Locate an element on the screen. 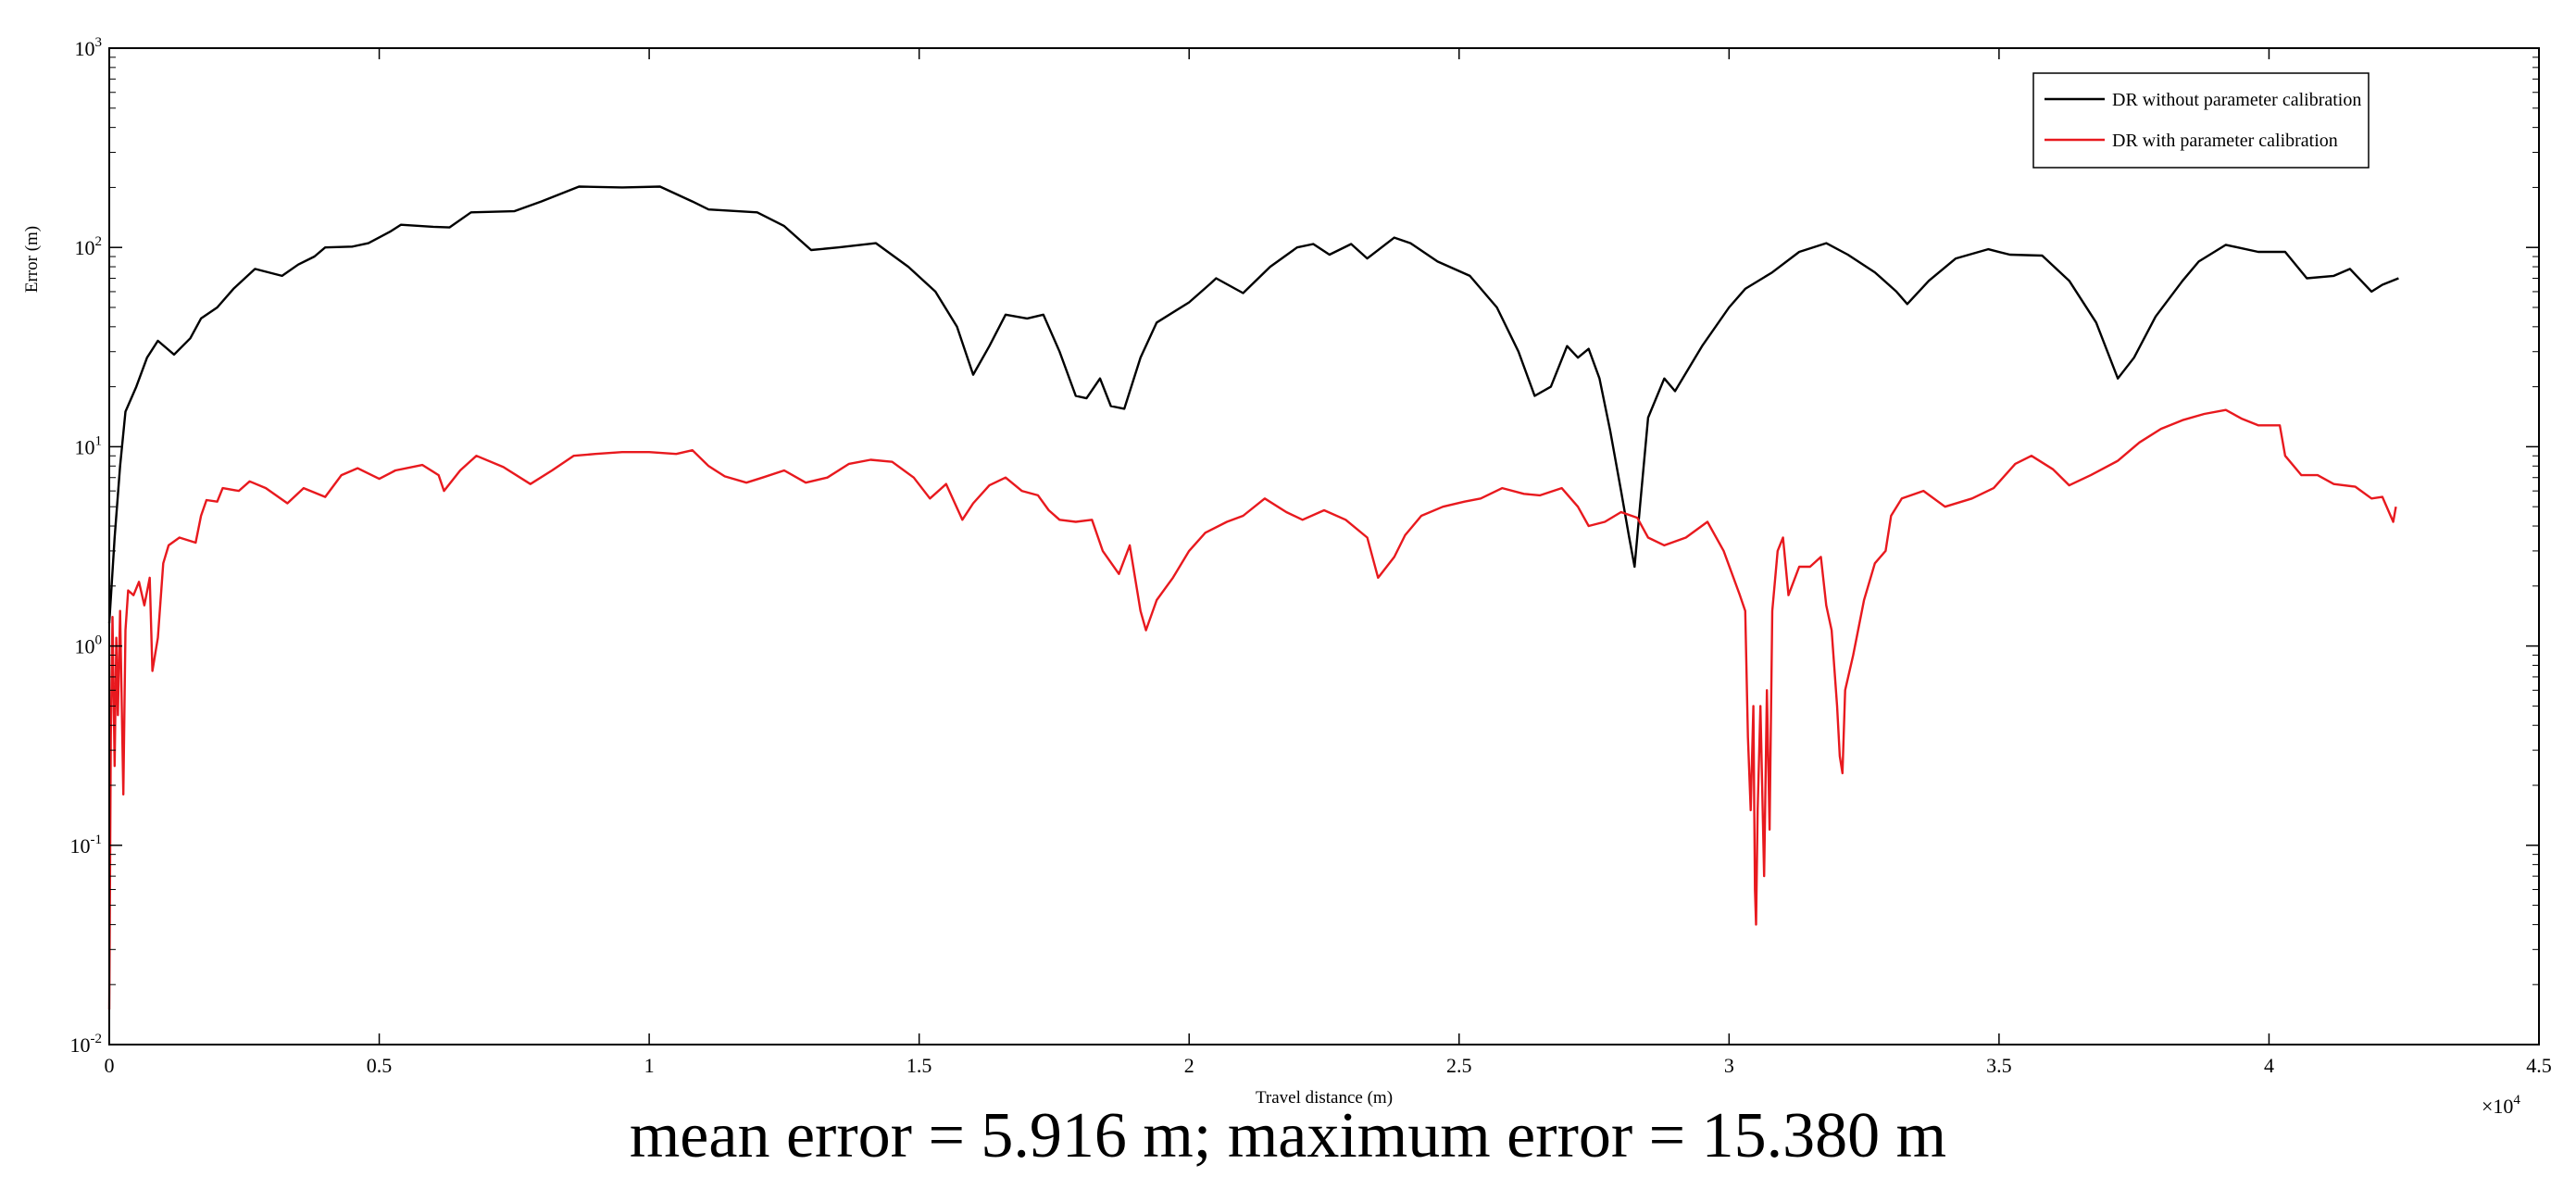  y-tick-label: 10⁻² is located at coordinates (86, 1044).